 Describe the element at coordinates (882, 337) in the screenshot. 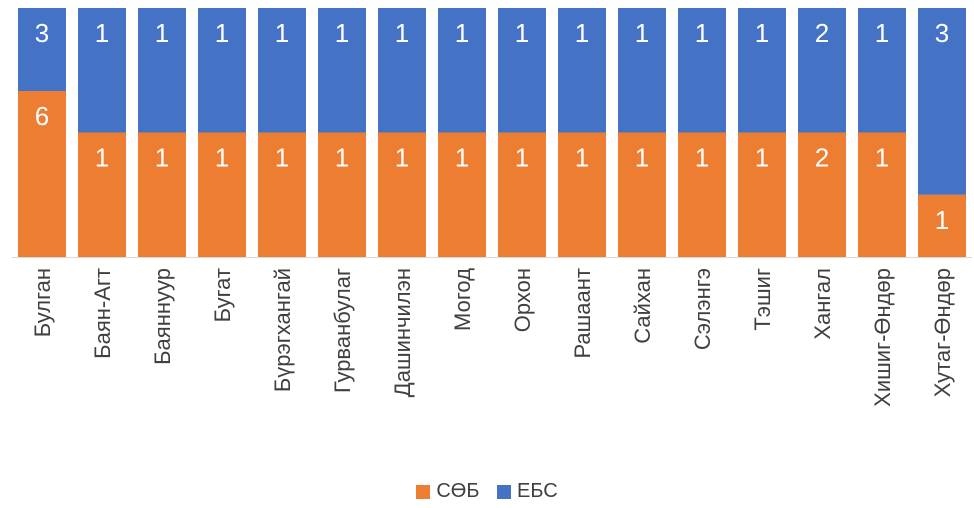

I see `x-tick-label: Хишиг-Өндөр` at that location.